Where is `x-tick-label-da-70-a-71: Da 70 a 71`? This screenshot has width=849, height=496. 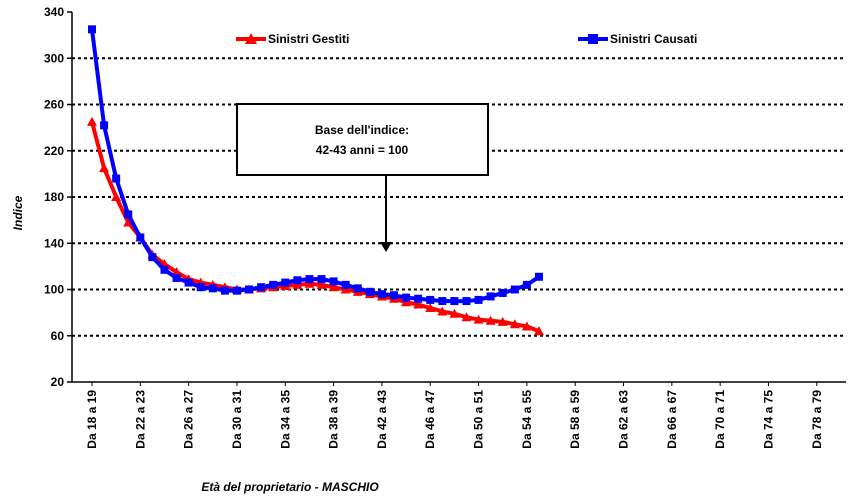
x-tick-label-da-70-a-71: Da 70 a 71 is located at coordinates (720, 419).